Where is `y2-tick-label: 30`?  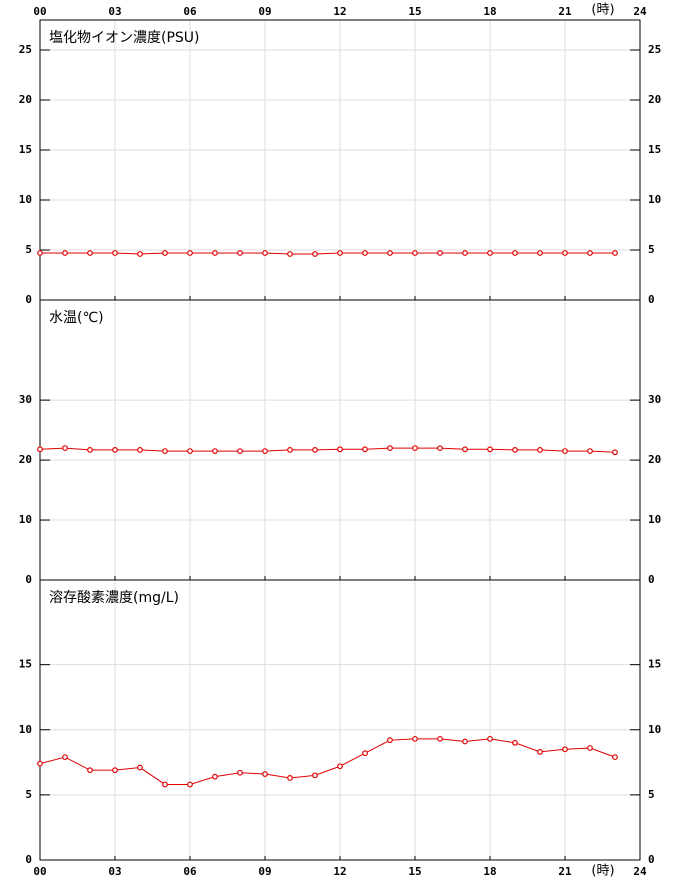 y2-tick-label: 30 is located at coordinates (654, 399).